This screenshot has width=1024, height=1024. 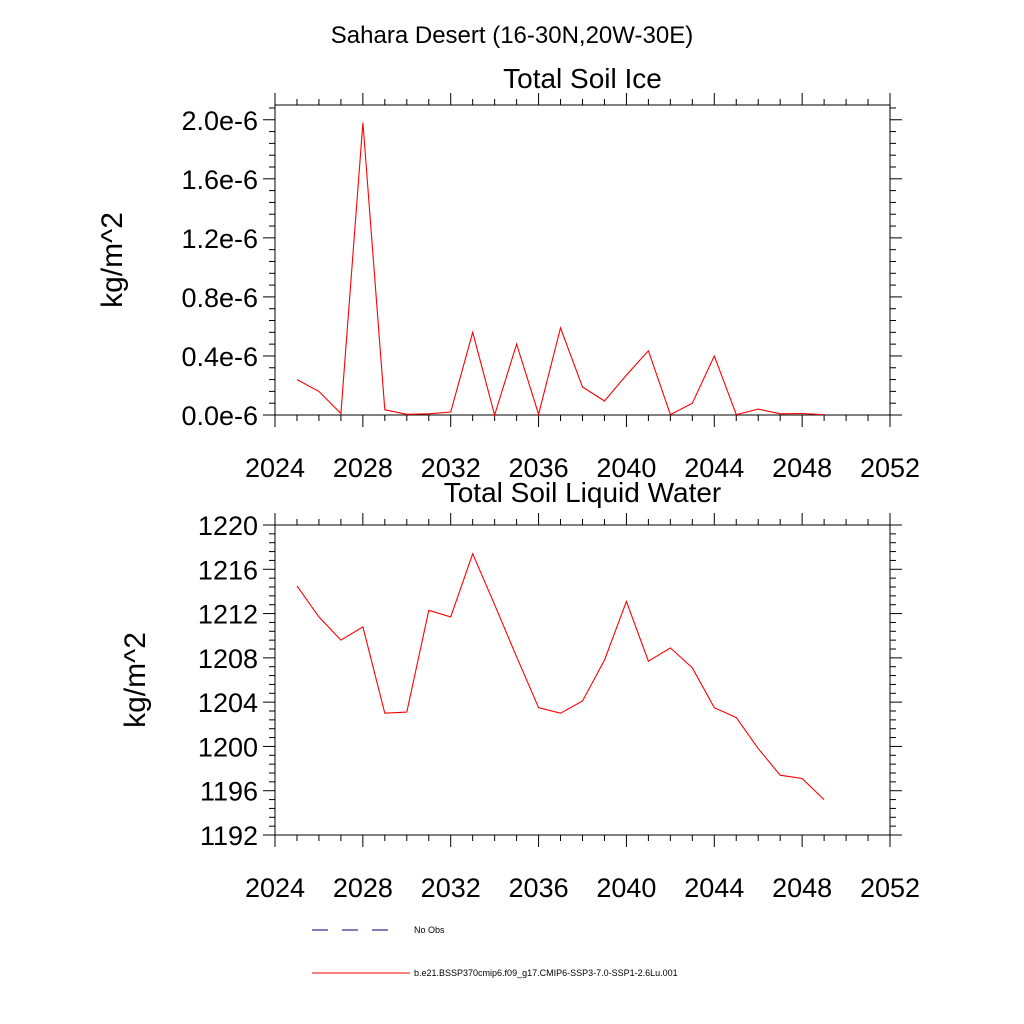 I want to click on y-tick-label: 1208, so click(x=228, y=659).